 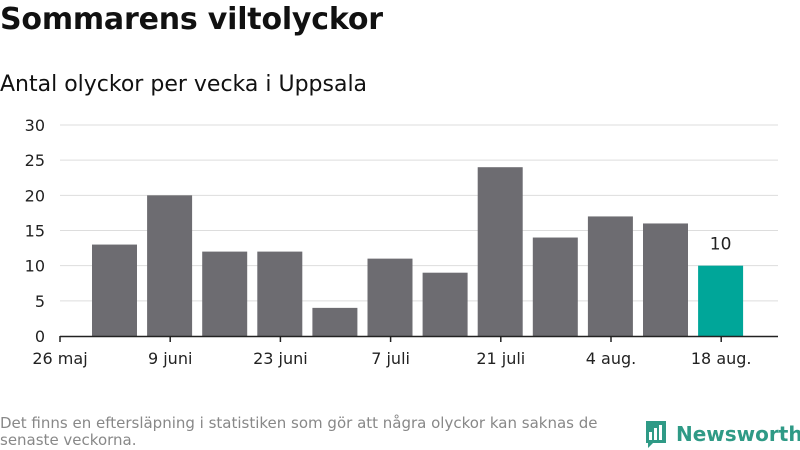 What do you see at coordinates (40, 301) in the screenshot?
I see `y-tick-label: 5` at bounding box center [40, 301].